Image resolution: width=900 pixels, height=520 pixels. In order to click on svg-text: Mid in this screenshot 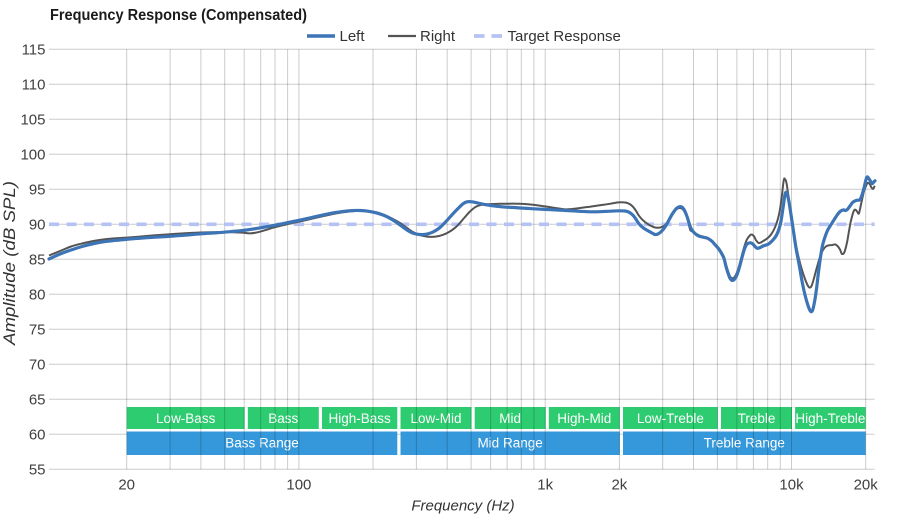, I will do `click(510, 418)`.